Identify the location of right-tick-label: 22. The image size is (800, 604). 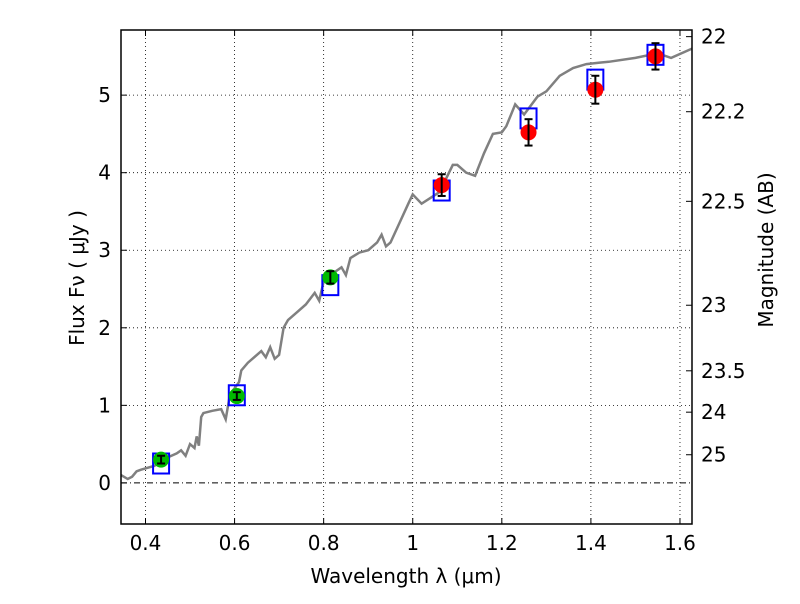
(713, 37).